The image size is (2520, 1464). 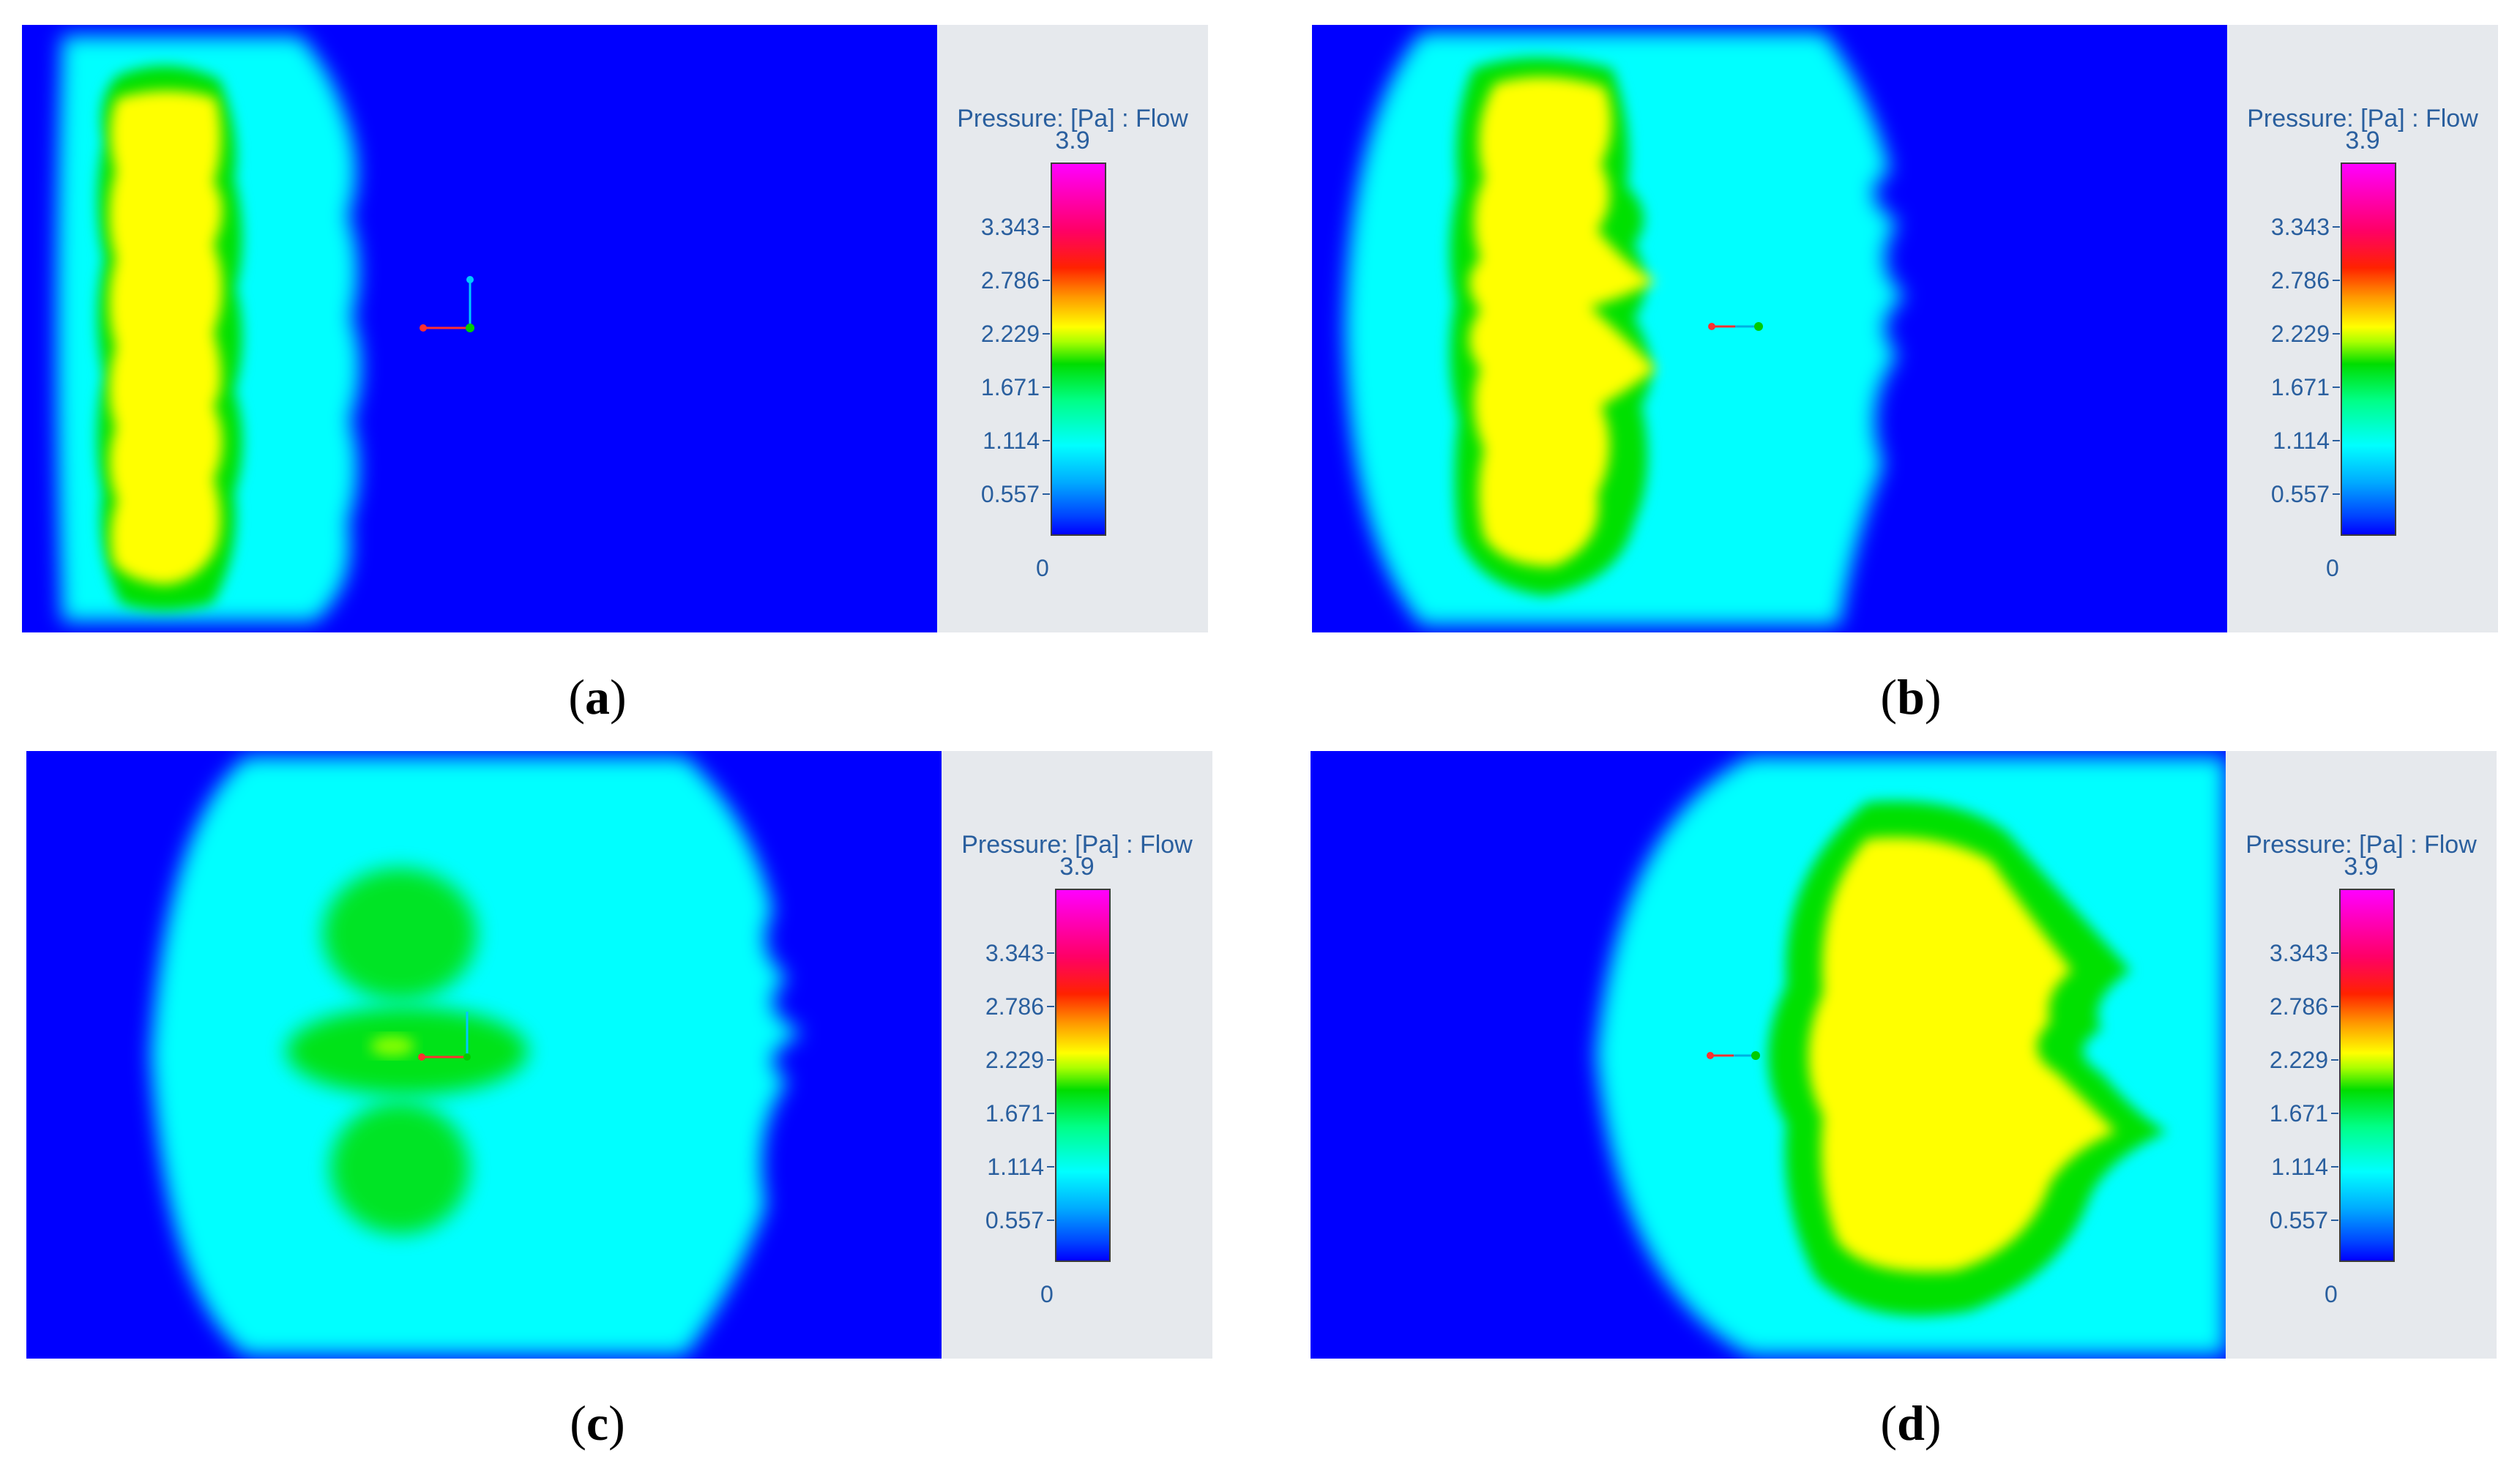 What do you see at coordinates (597, 697) in the screenshot?
I see `caption-a: (a)` at bounding box center [597, 697].